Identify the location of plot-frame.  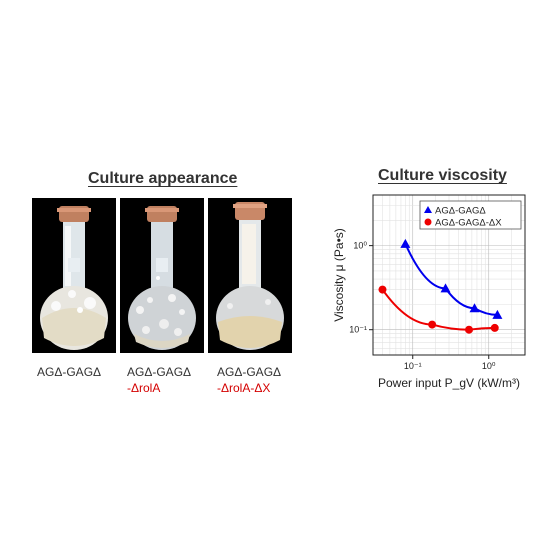
(449, 275).